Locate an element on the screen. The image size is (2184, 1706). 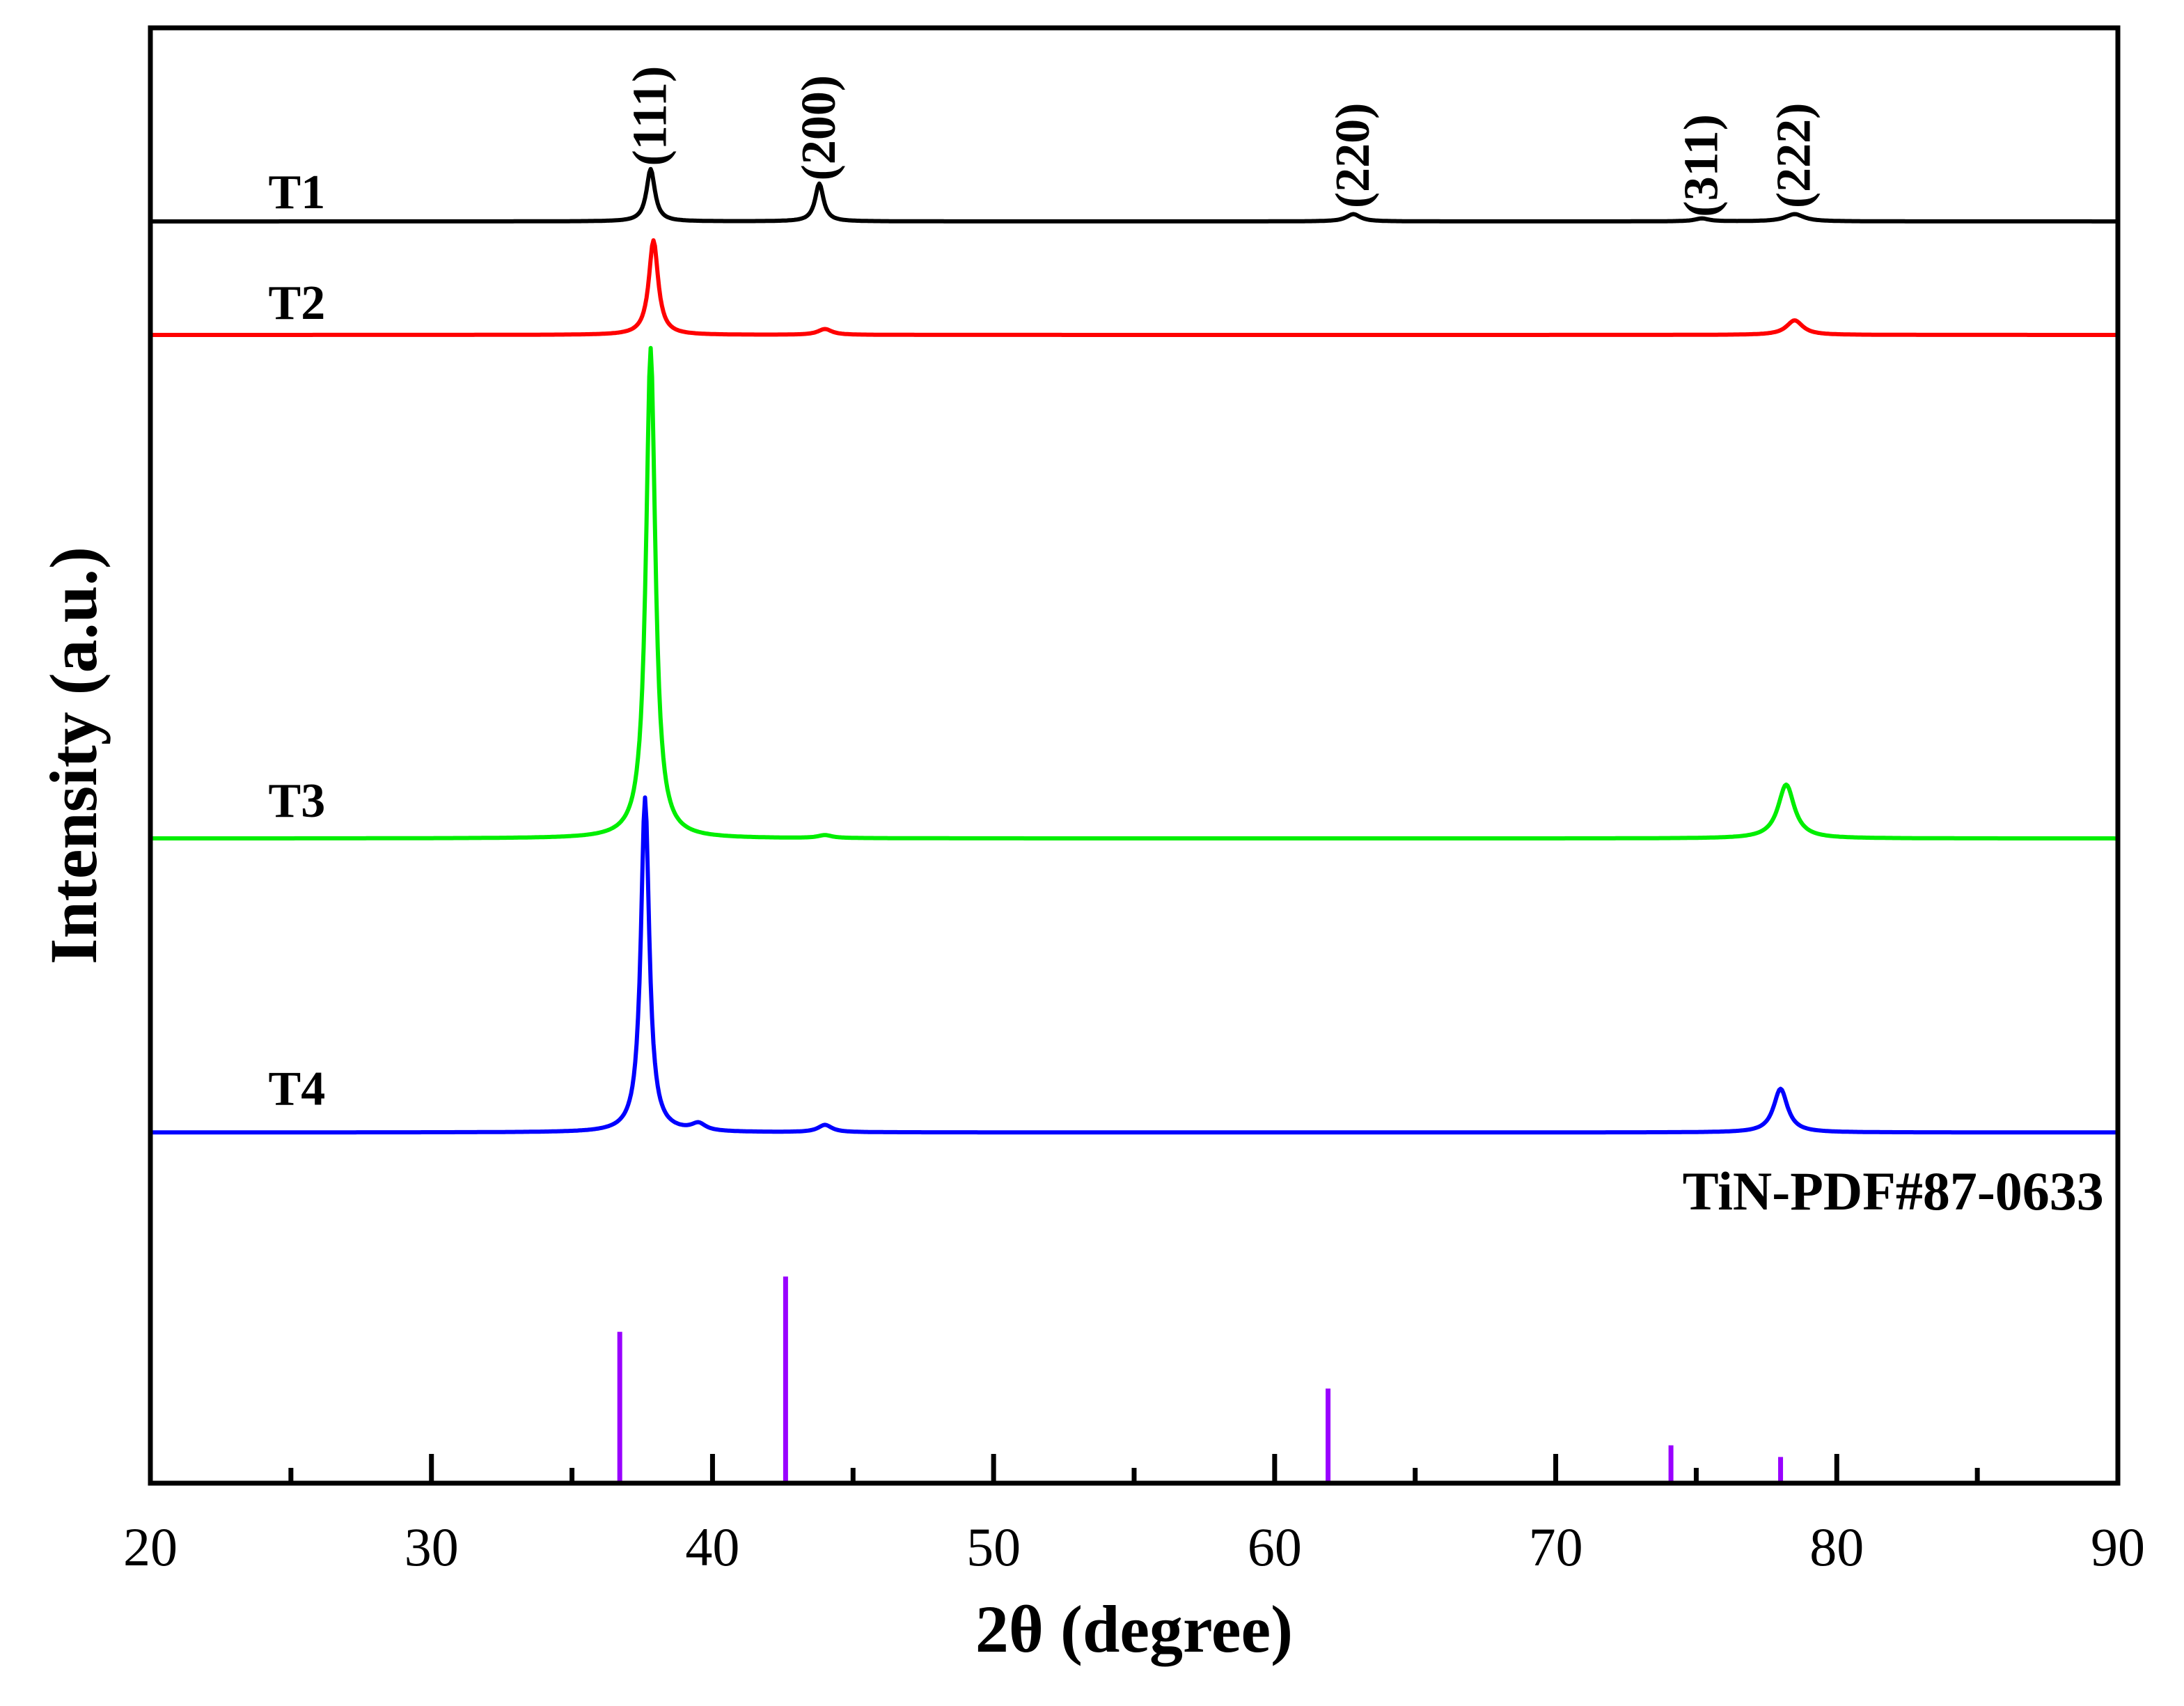
peak-annotation-311: (311) is located at coordinates (1702, 165).